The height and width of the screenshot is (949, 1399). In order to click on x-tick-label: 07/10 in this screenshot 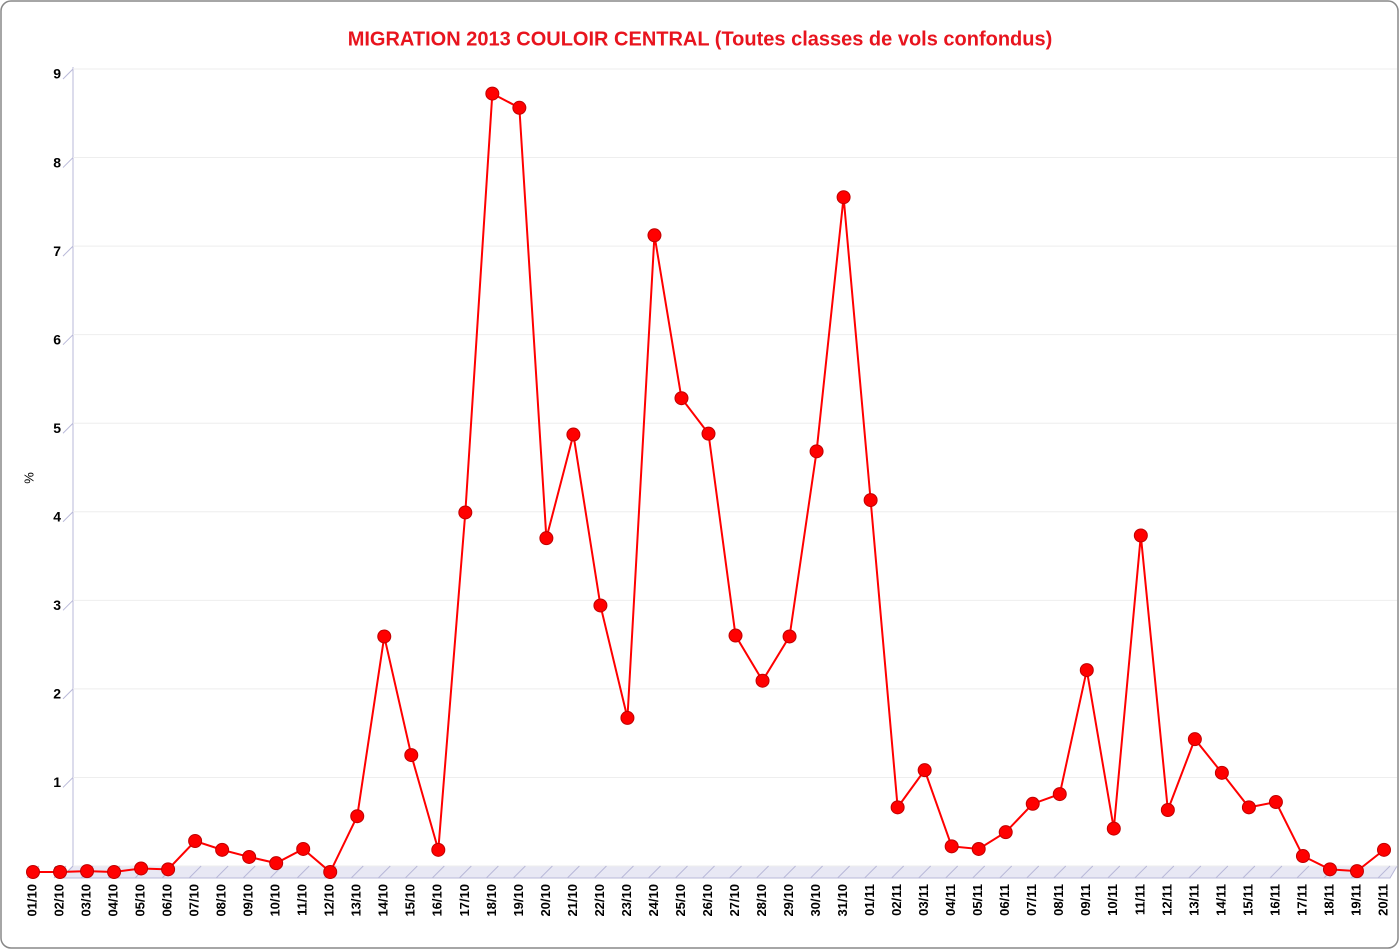, I will do `click(194, 900)`.